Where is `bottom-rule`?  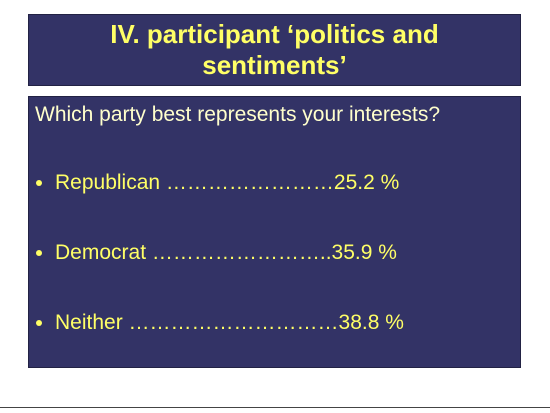 bottom-rule is located at coordinates (275, 407).